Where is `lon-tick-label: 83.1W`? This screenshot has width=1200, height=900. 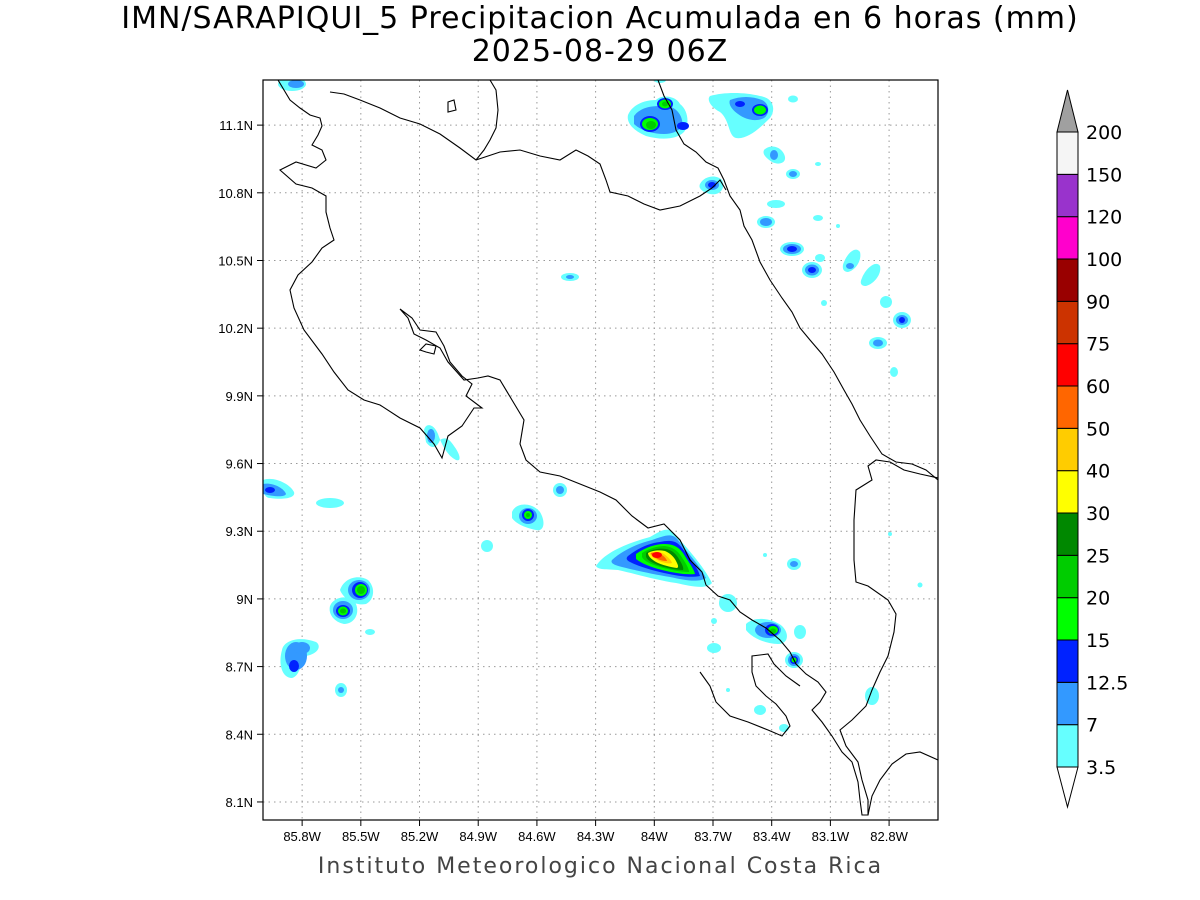 lon-tick-label: 83.1W is located at coordinates (831, 836).